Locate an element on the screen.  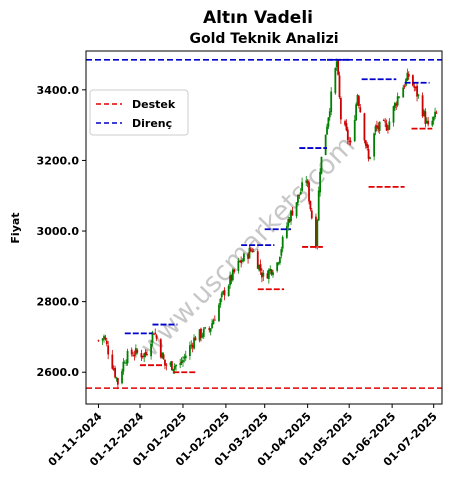
chart-title: Gold Teknik Analizi is located at coordinates (263, 39).